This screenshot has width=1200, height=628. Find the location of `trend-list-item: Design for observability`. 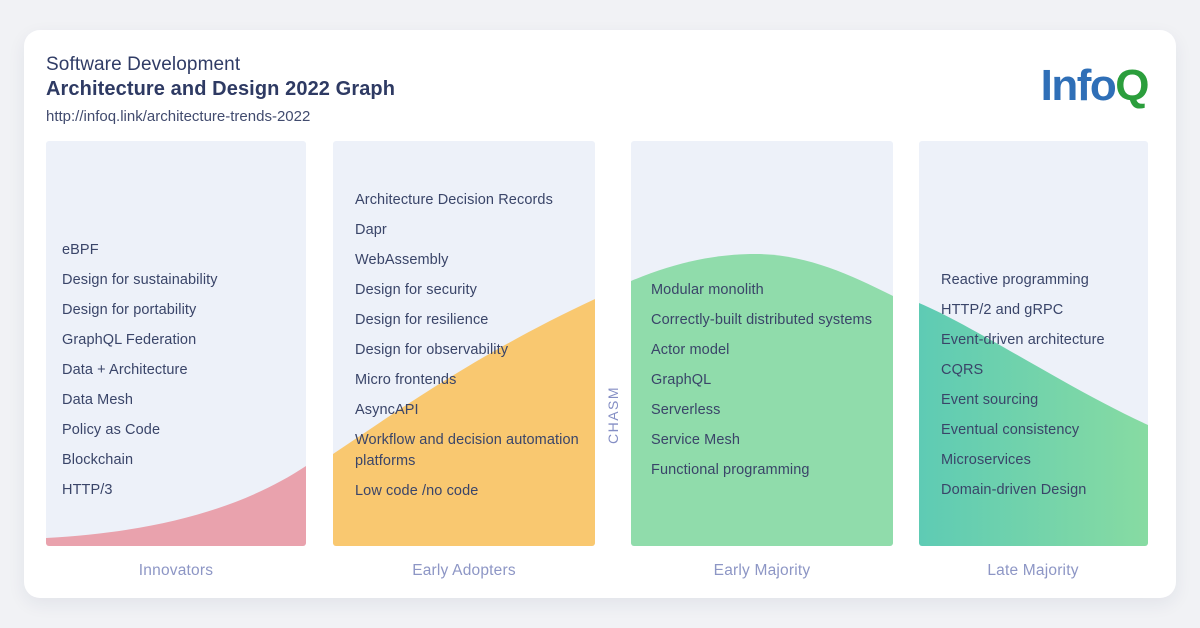

trend-list-item: Design for observability is located at coordinates (432, 350).